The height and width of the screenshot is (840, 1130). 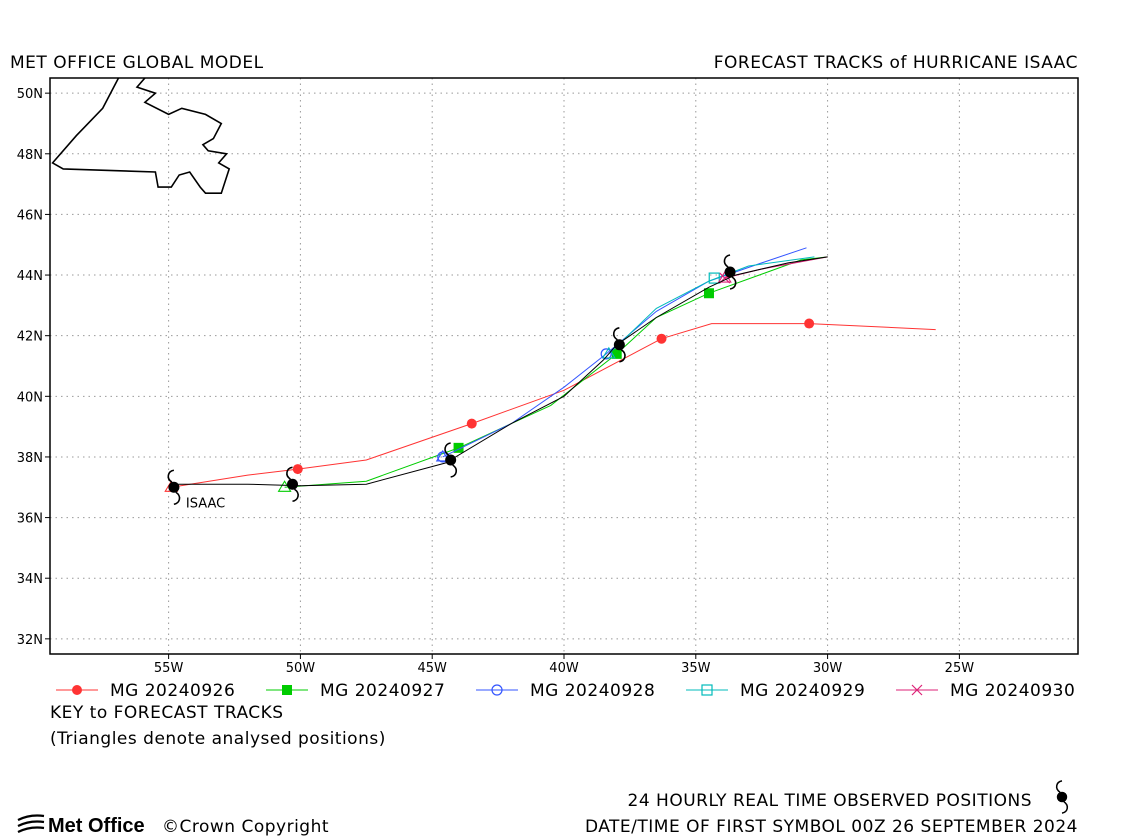 What do you see at coordinates (167, 713) in the screenshot?
I see `key-title: KEY to FORECAST TRACKS` at bounding box center [167, 713].